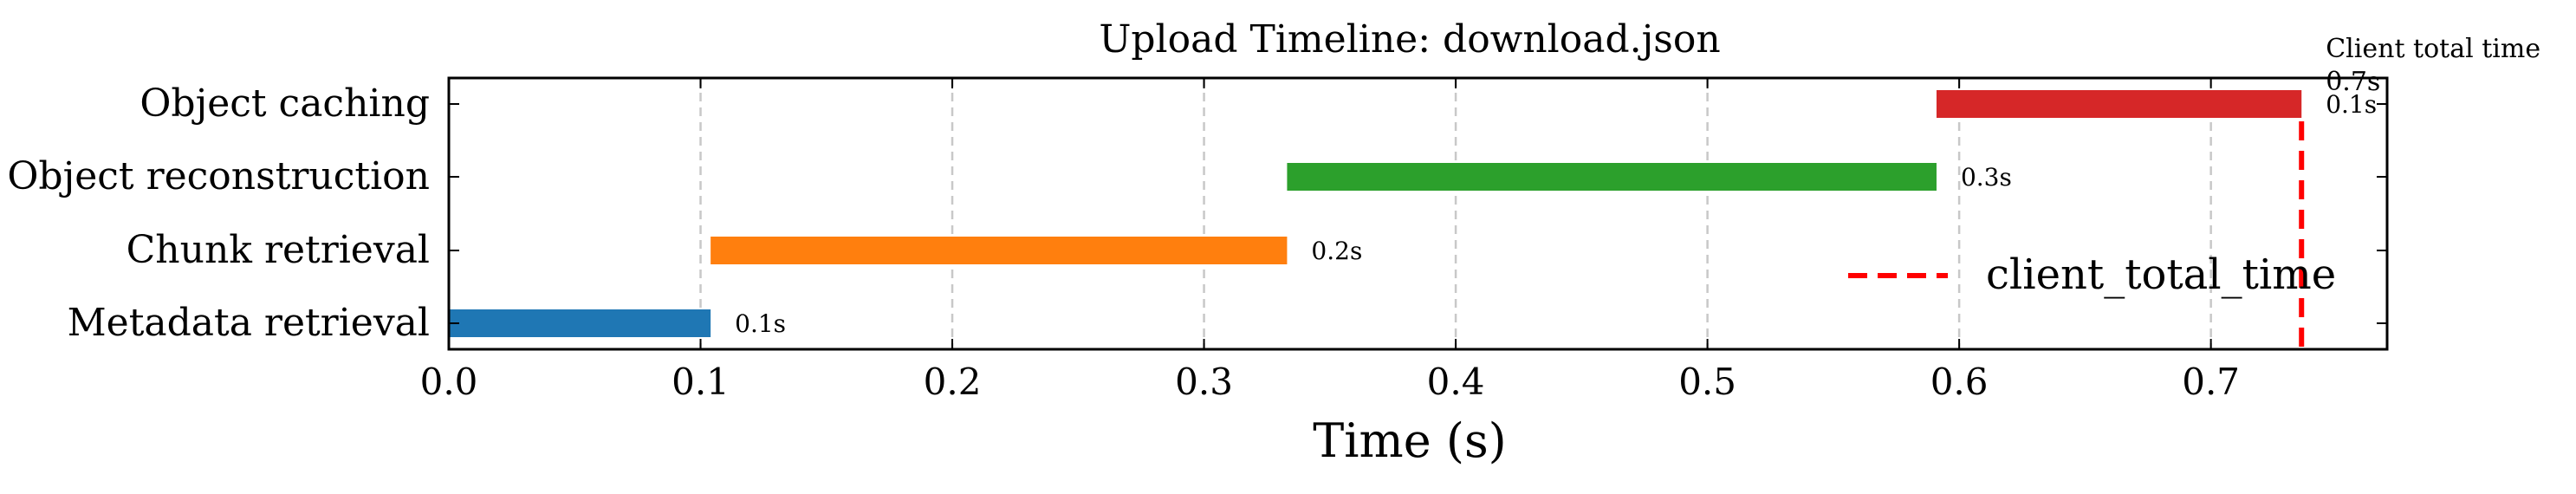 The height and width of the screenshot is (494, 2576). What do you see at coordinates (1959, 382) in the screenshot?
I see `x-tick-label: 0.6` at bounding box center [1959, 382].